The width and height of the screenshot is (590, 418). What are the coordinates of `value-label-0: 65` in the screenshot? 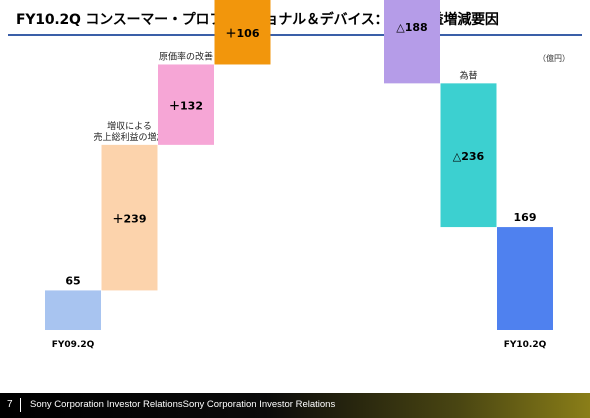 It's located at (72, 280).